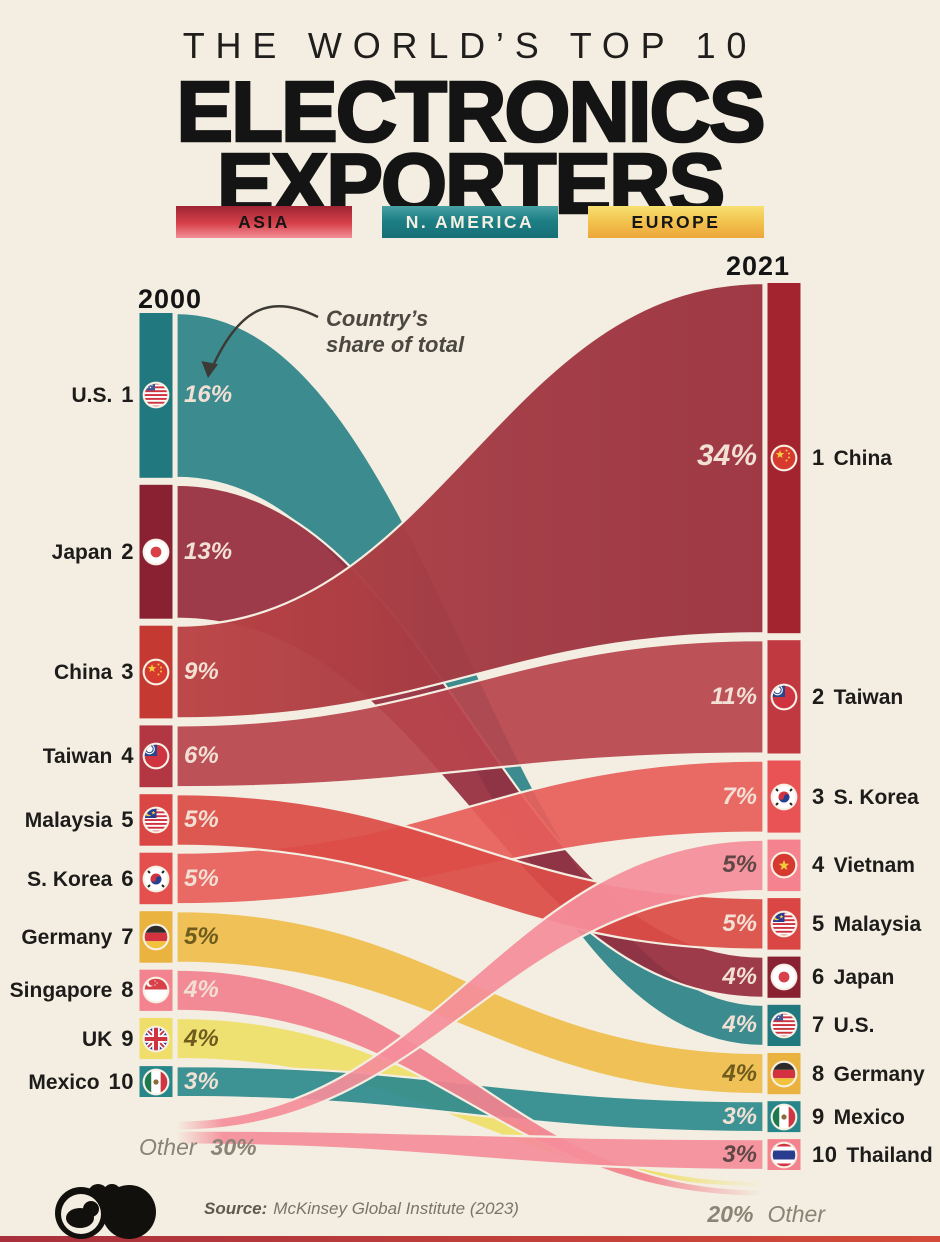 The image size is (940, 1242). What do you see at coordinates (739, 865) in the screenshot?
I see `share-right-vietnam: 5%` at bounding box center [739, 865].